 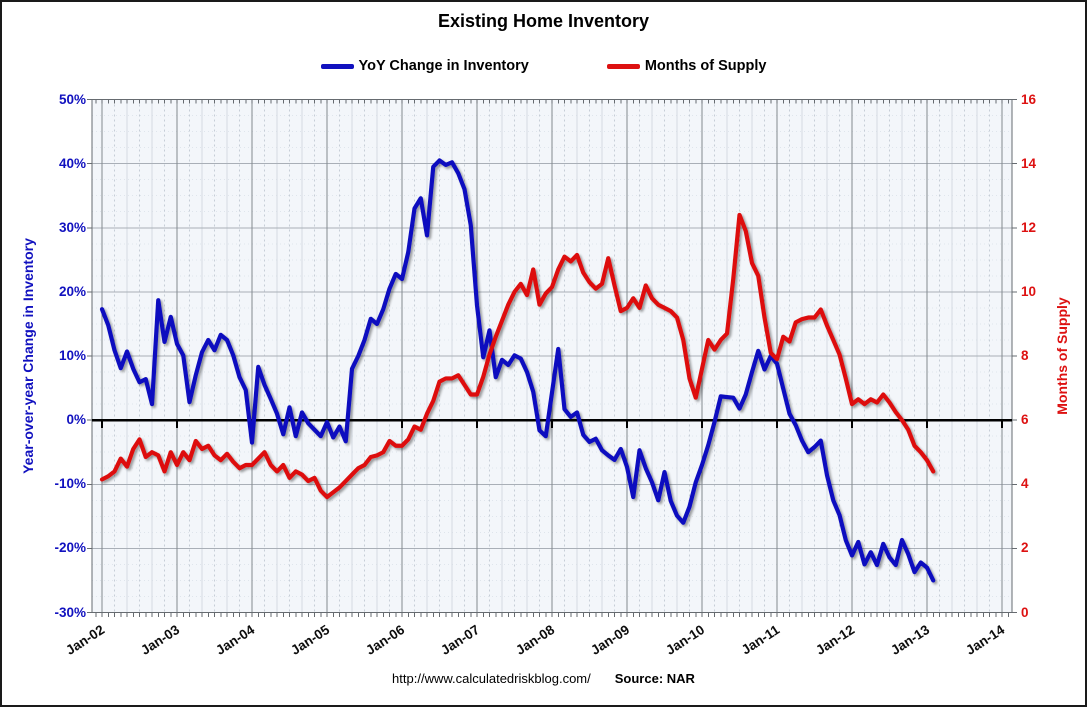 What do you see at coordinates (1025, 420) in the screenshot?
I see `right-axis-tick-label: 6` at bounding box center [1025, 420].